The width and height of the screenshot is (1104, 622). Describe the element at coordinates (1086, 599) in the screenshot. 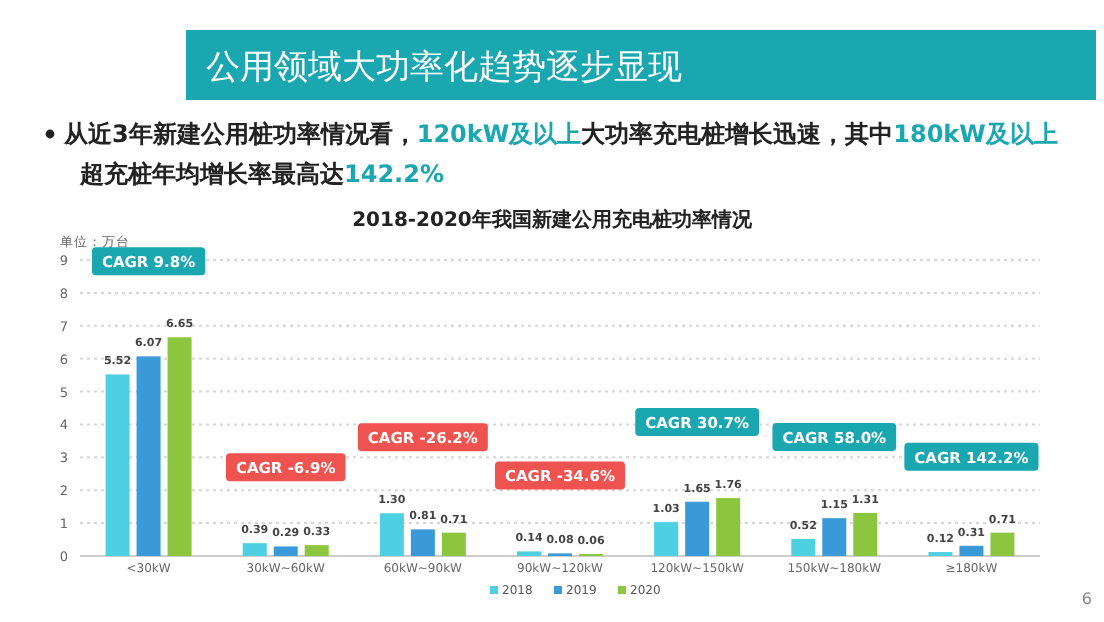

I see `text: 6` at that location.